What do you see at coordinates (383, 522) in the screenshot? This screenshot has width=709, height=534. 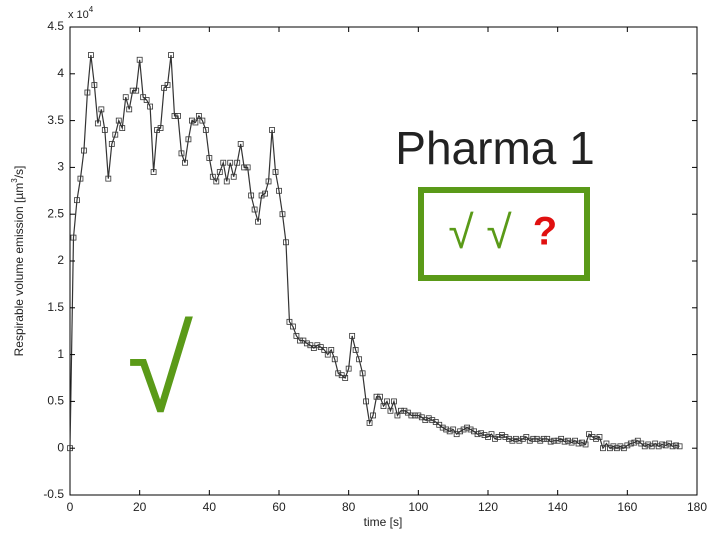 I see `x-axis-label: time [s]` at bounding box center [383, 522].